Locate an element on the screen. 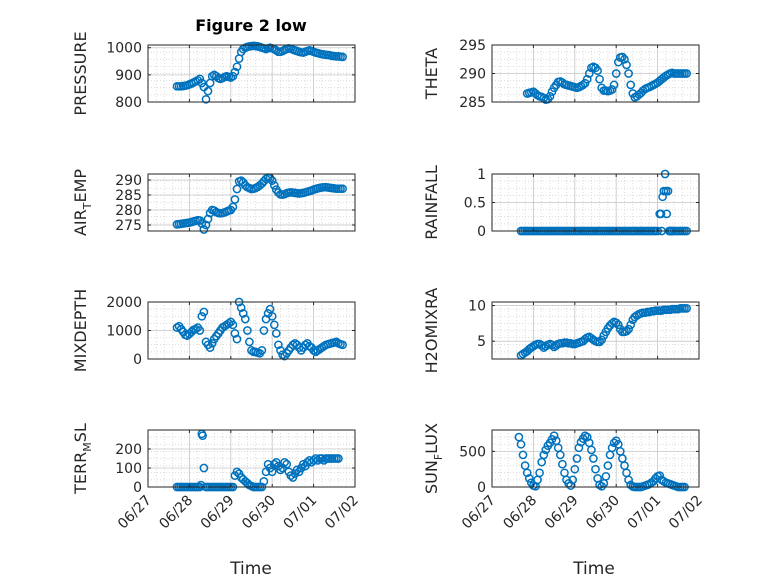 This screenshot has height=583, width=778. y-tick-label: 100 is located at coordinates (128, 469).